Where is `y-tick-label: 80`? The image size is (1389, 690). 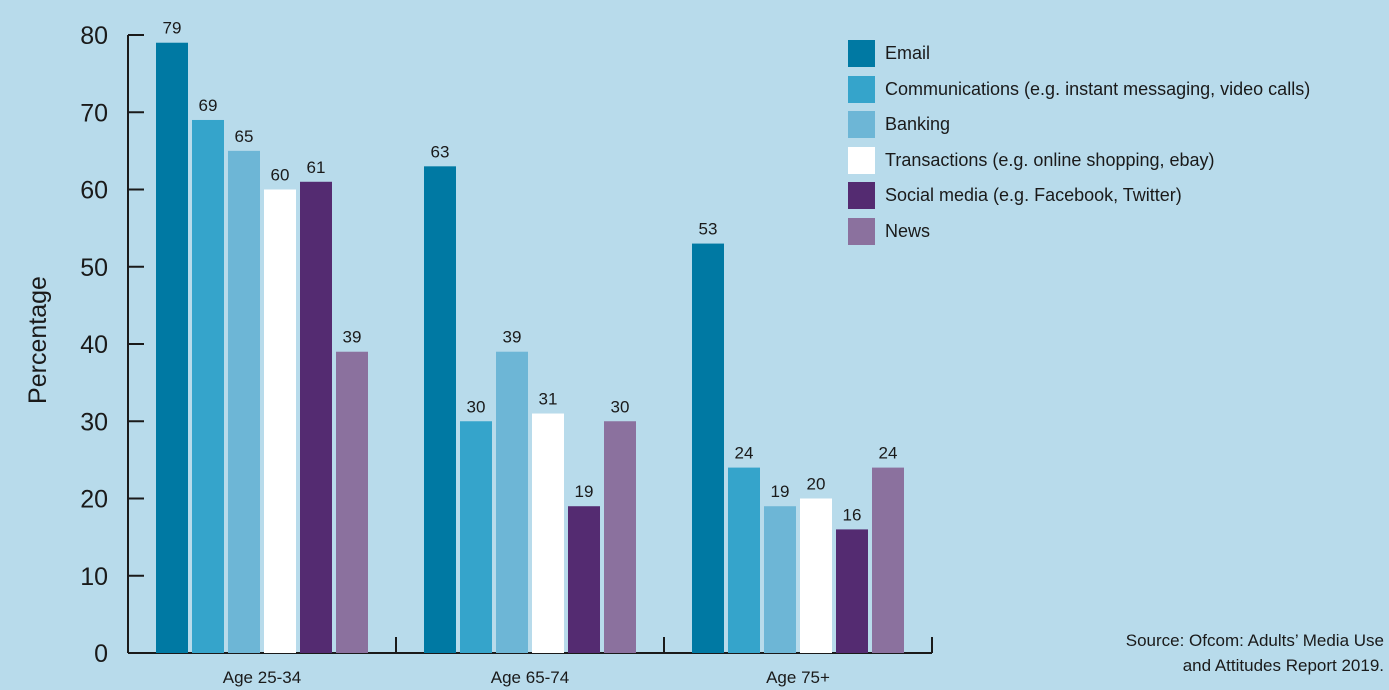
y-tick-label: 80 is located at coordinates (94, 36).